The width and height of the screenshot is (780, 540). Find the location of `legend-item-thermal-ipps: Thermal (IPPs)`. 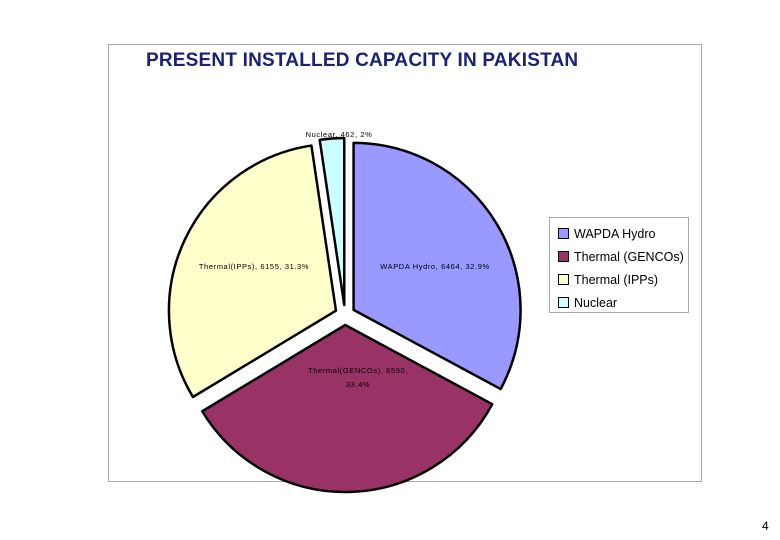

legend-item-thermal-ipps: Thermal (IPPs) is located at coordinates (623, 279).